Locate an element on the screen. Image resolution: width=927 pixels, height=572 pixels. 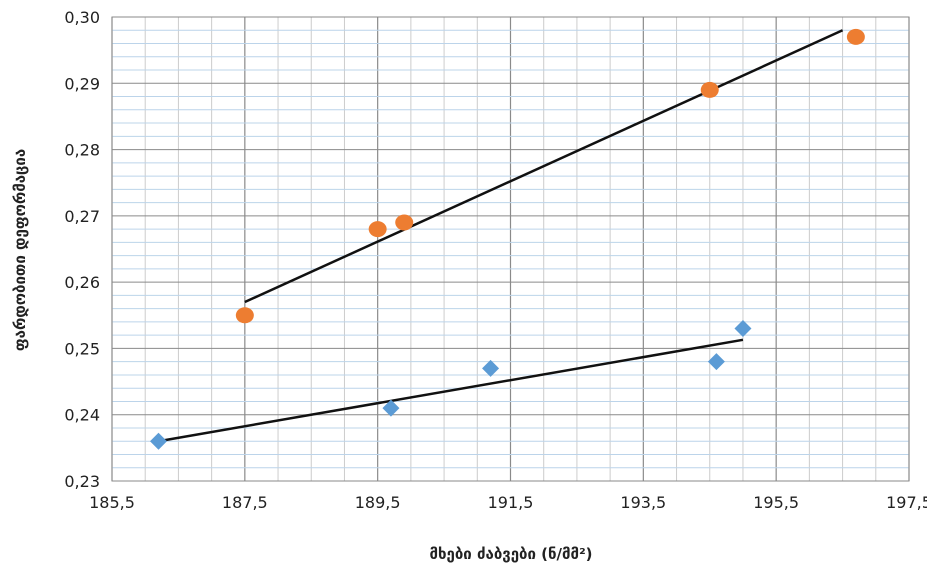
y-tick-label: 0,30 is located at coordinates (82, 17).